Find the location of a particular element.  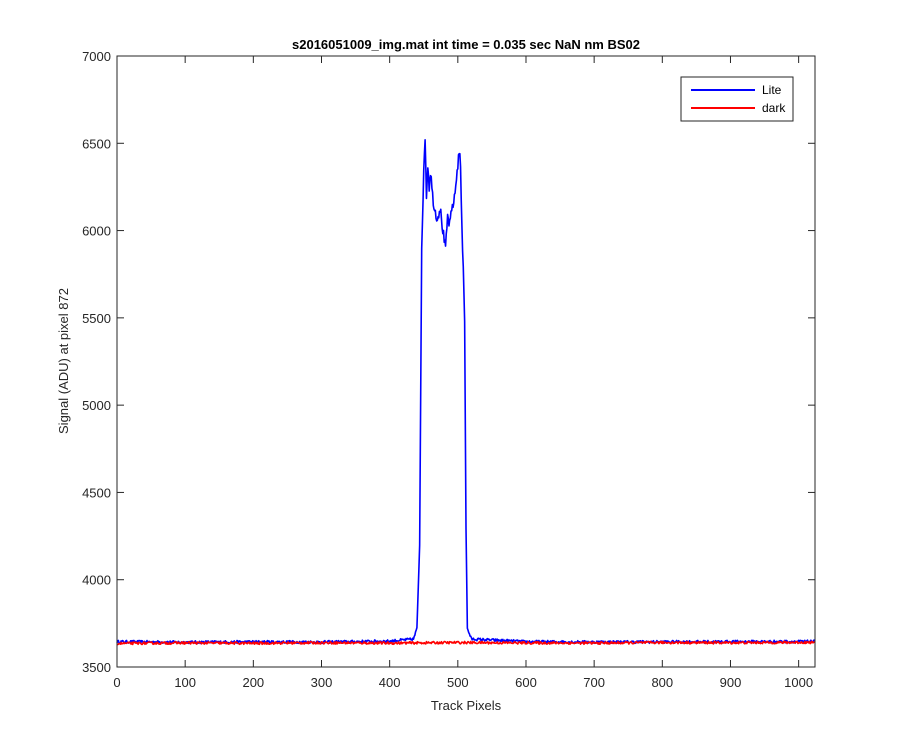

y-tick-label: 3500 is located at coordinates (96, 667).